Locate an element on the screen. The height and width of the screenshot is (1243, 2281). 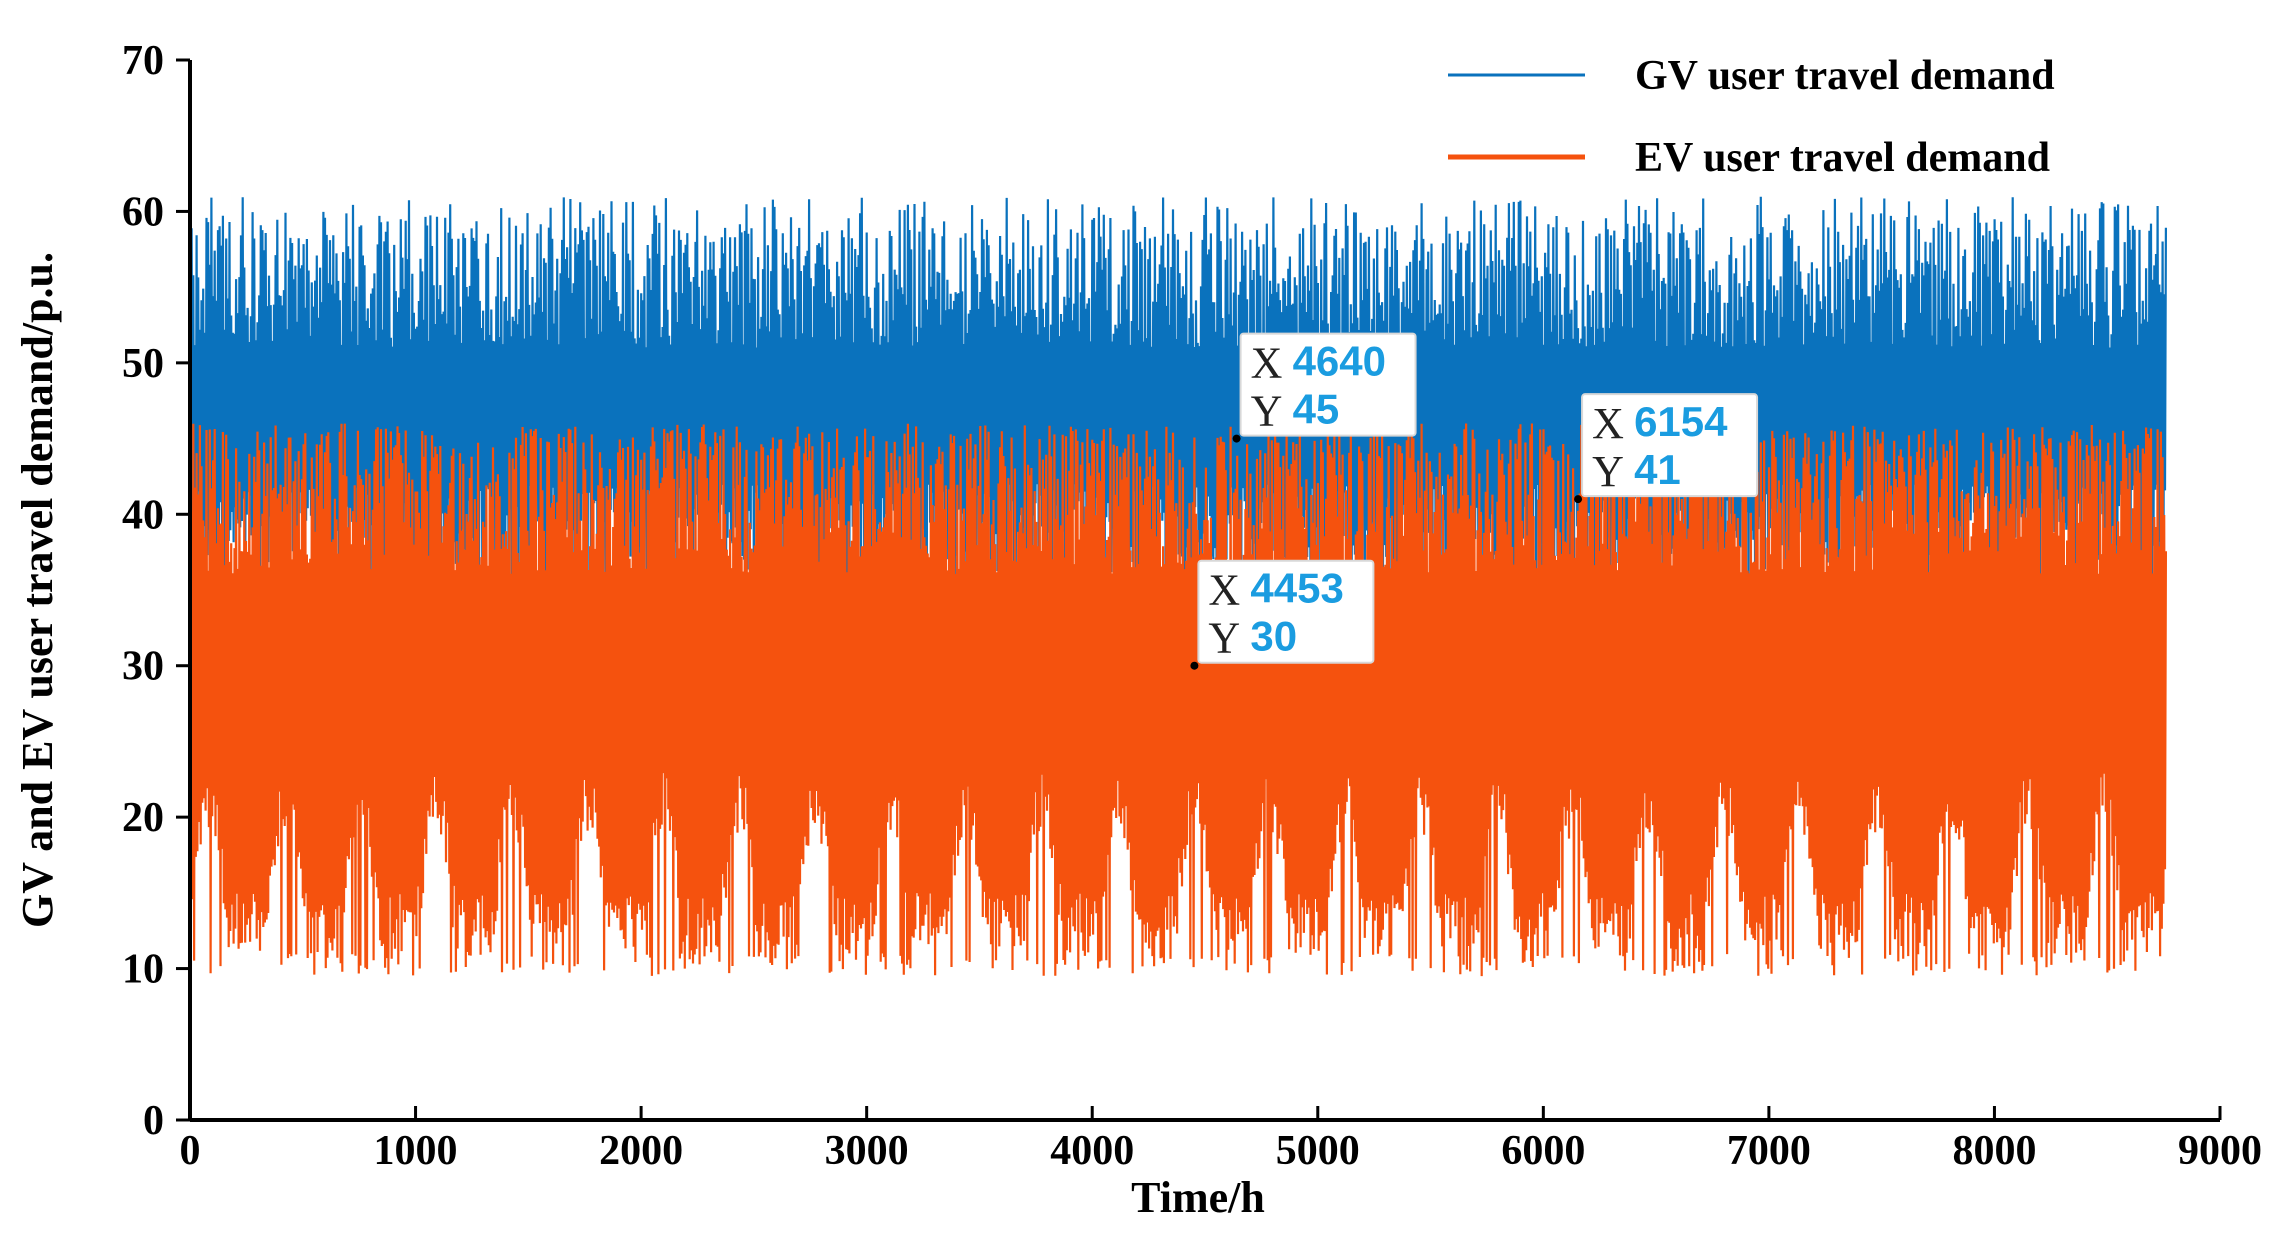
y-tick-label: 10 is located at coordinates (143, 970).